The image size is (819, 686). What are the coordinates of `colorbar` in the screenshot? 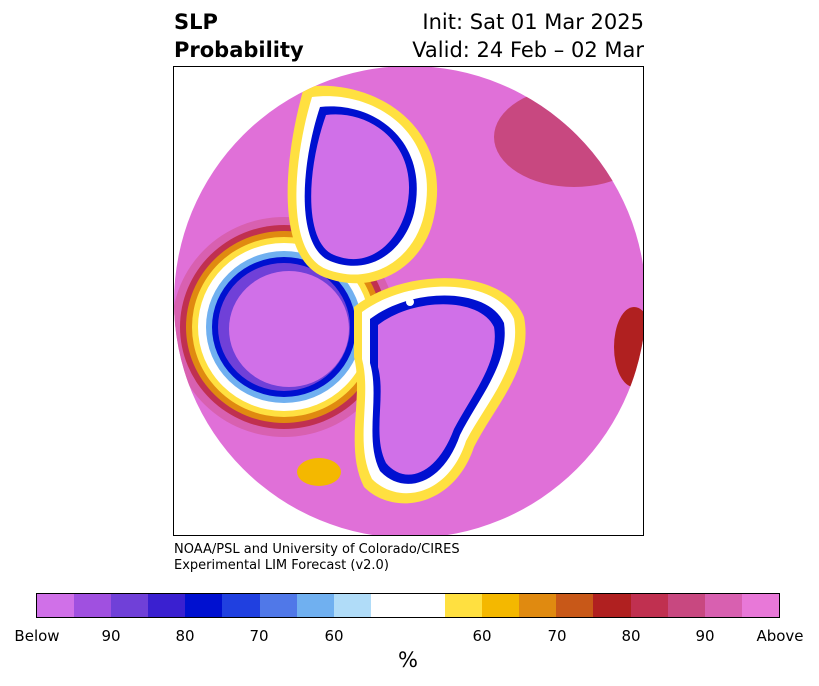 It's located at (408, 605).